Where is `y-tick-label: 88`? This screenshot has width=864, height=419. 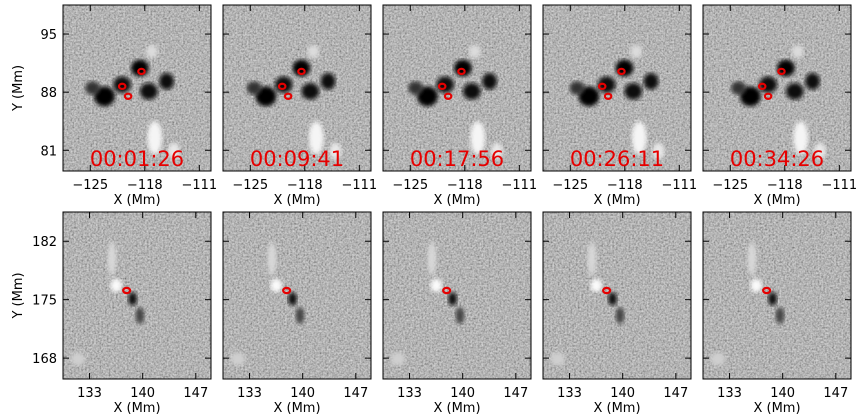 y-tick-label: 88 is located at coordinates (48, 93).